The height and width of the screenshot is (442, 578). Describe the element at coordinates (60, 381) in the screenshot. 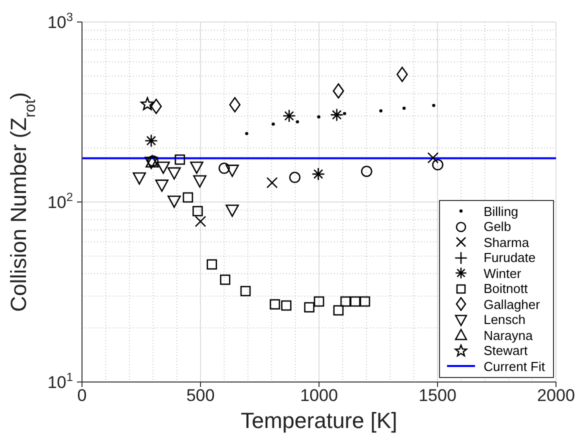

I see `y-tick-label: 10$^{1}$` at that location.